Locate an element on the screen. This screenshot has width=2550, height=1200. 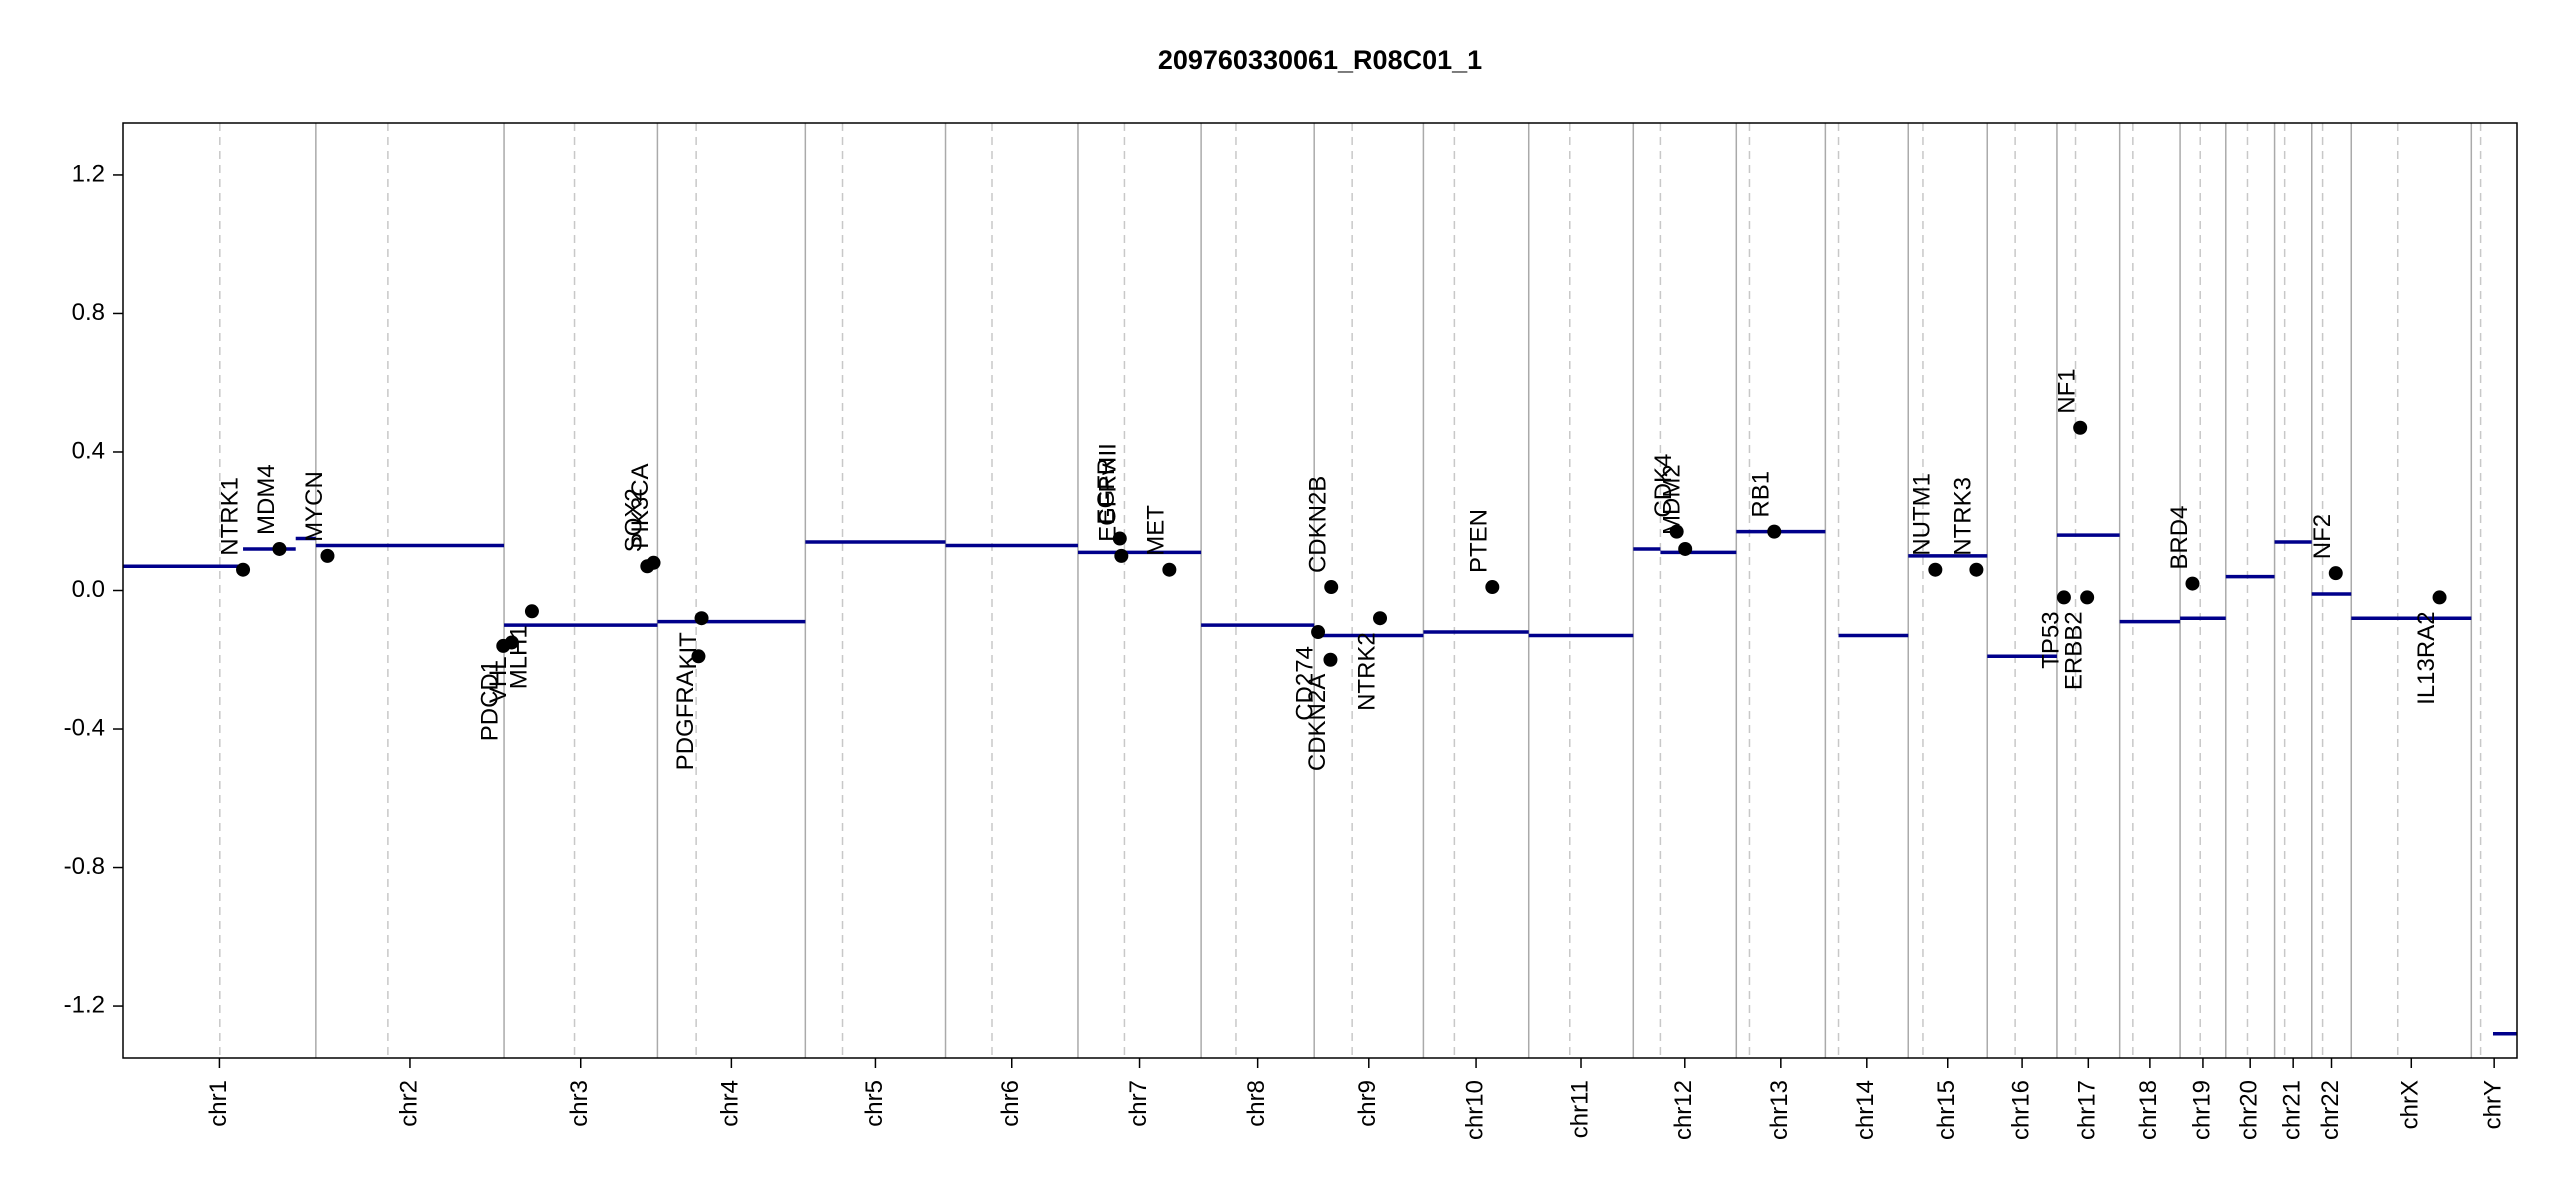
gene-label: BRD4 is located at coordinates (2179, 538).